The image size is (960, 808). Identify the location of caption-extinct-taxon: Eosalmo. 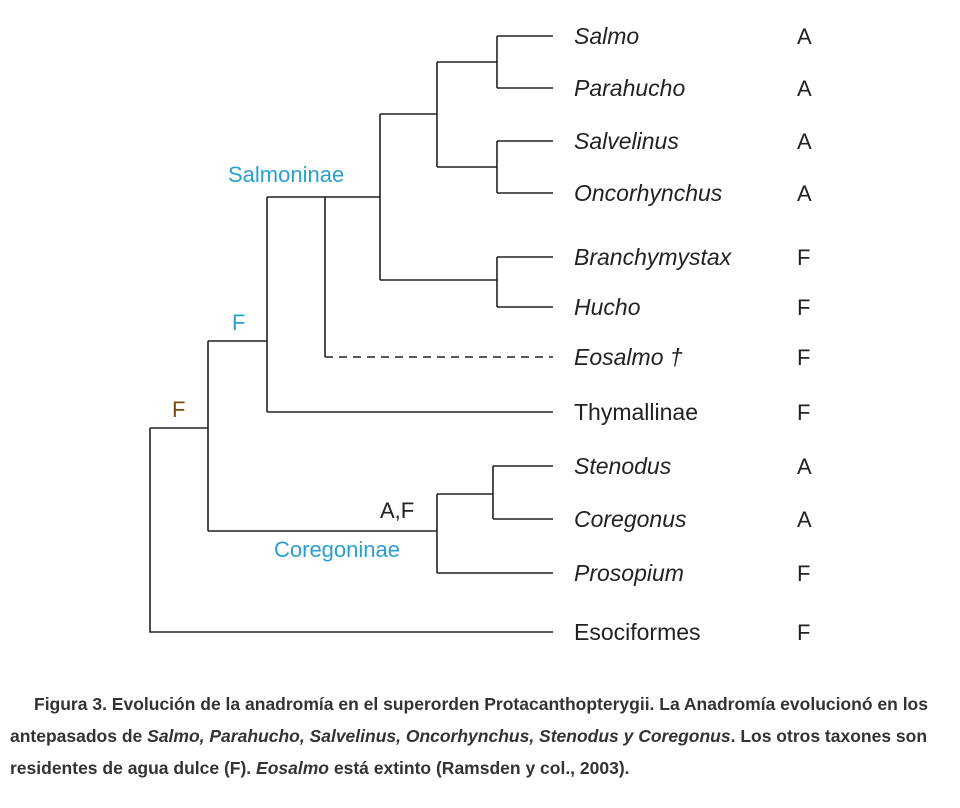
(292, 768).